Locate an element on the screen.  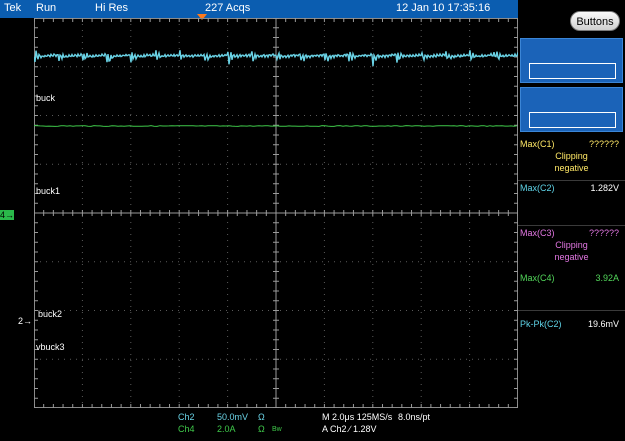
measurement-pkpk-c2: Pk-Pk(C2) 19.6mV is located at coordinates (571, 326).